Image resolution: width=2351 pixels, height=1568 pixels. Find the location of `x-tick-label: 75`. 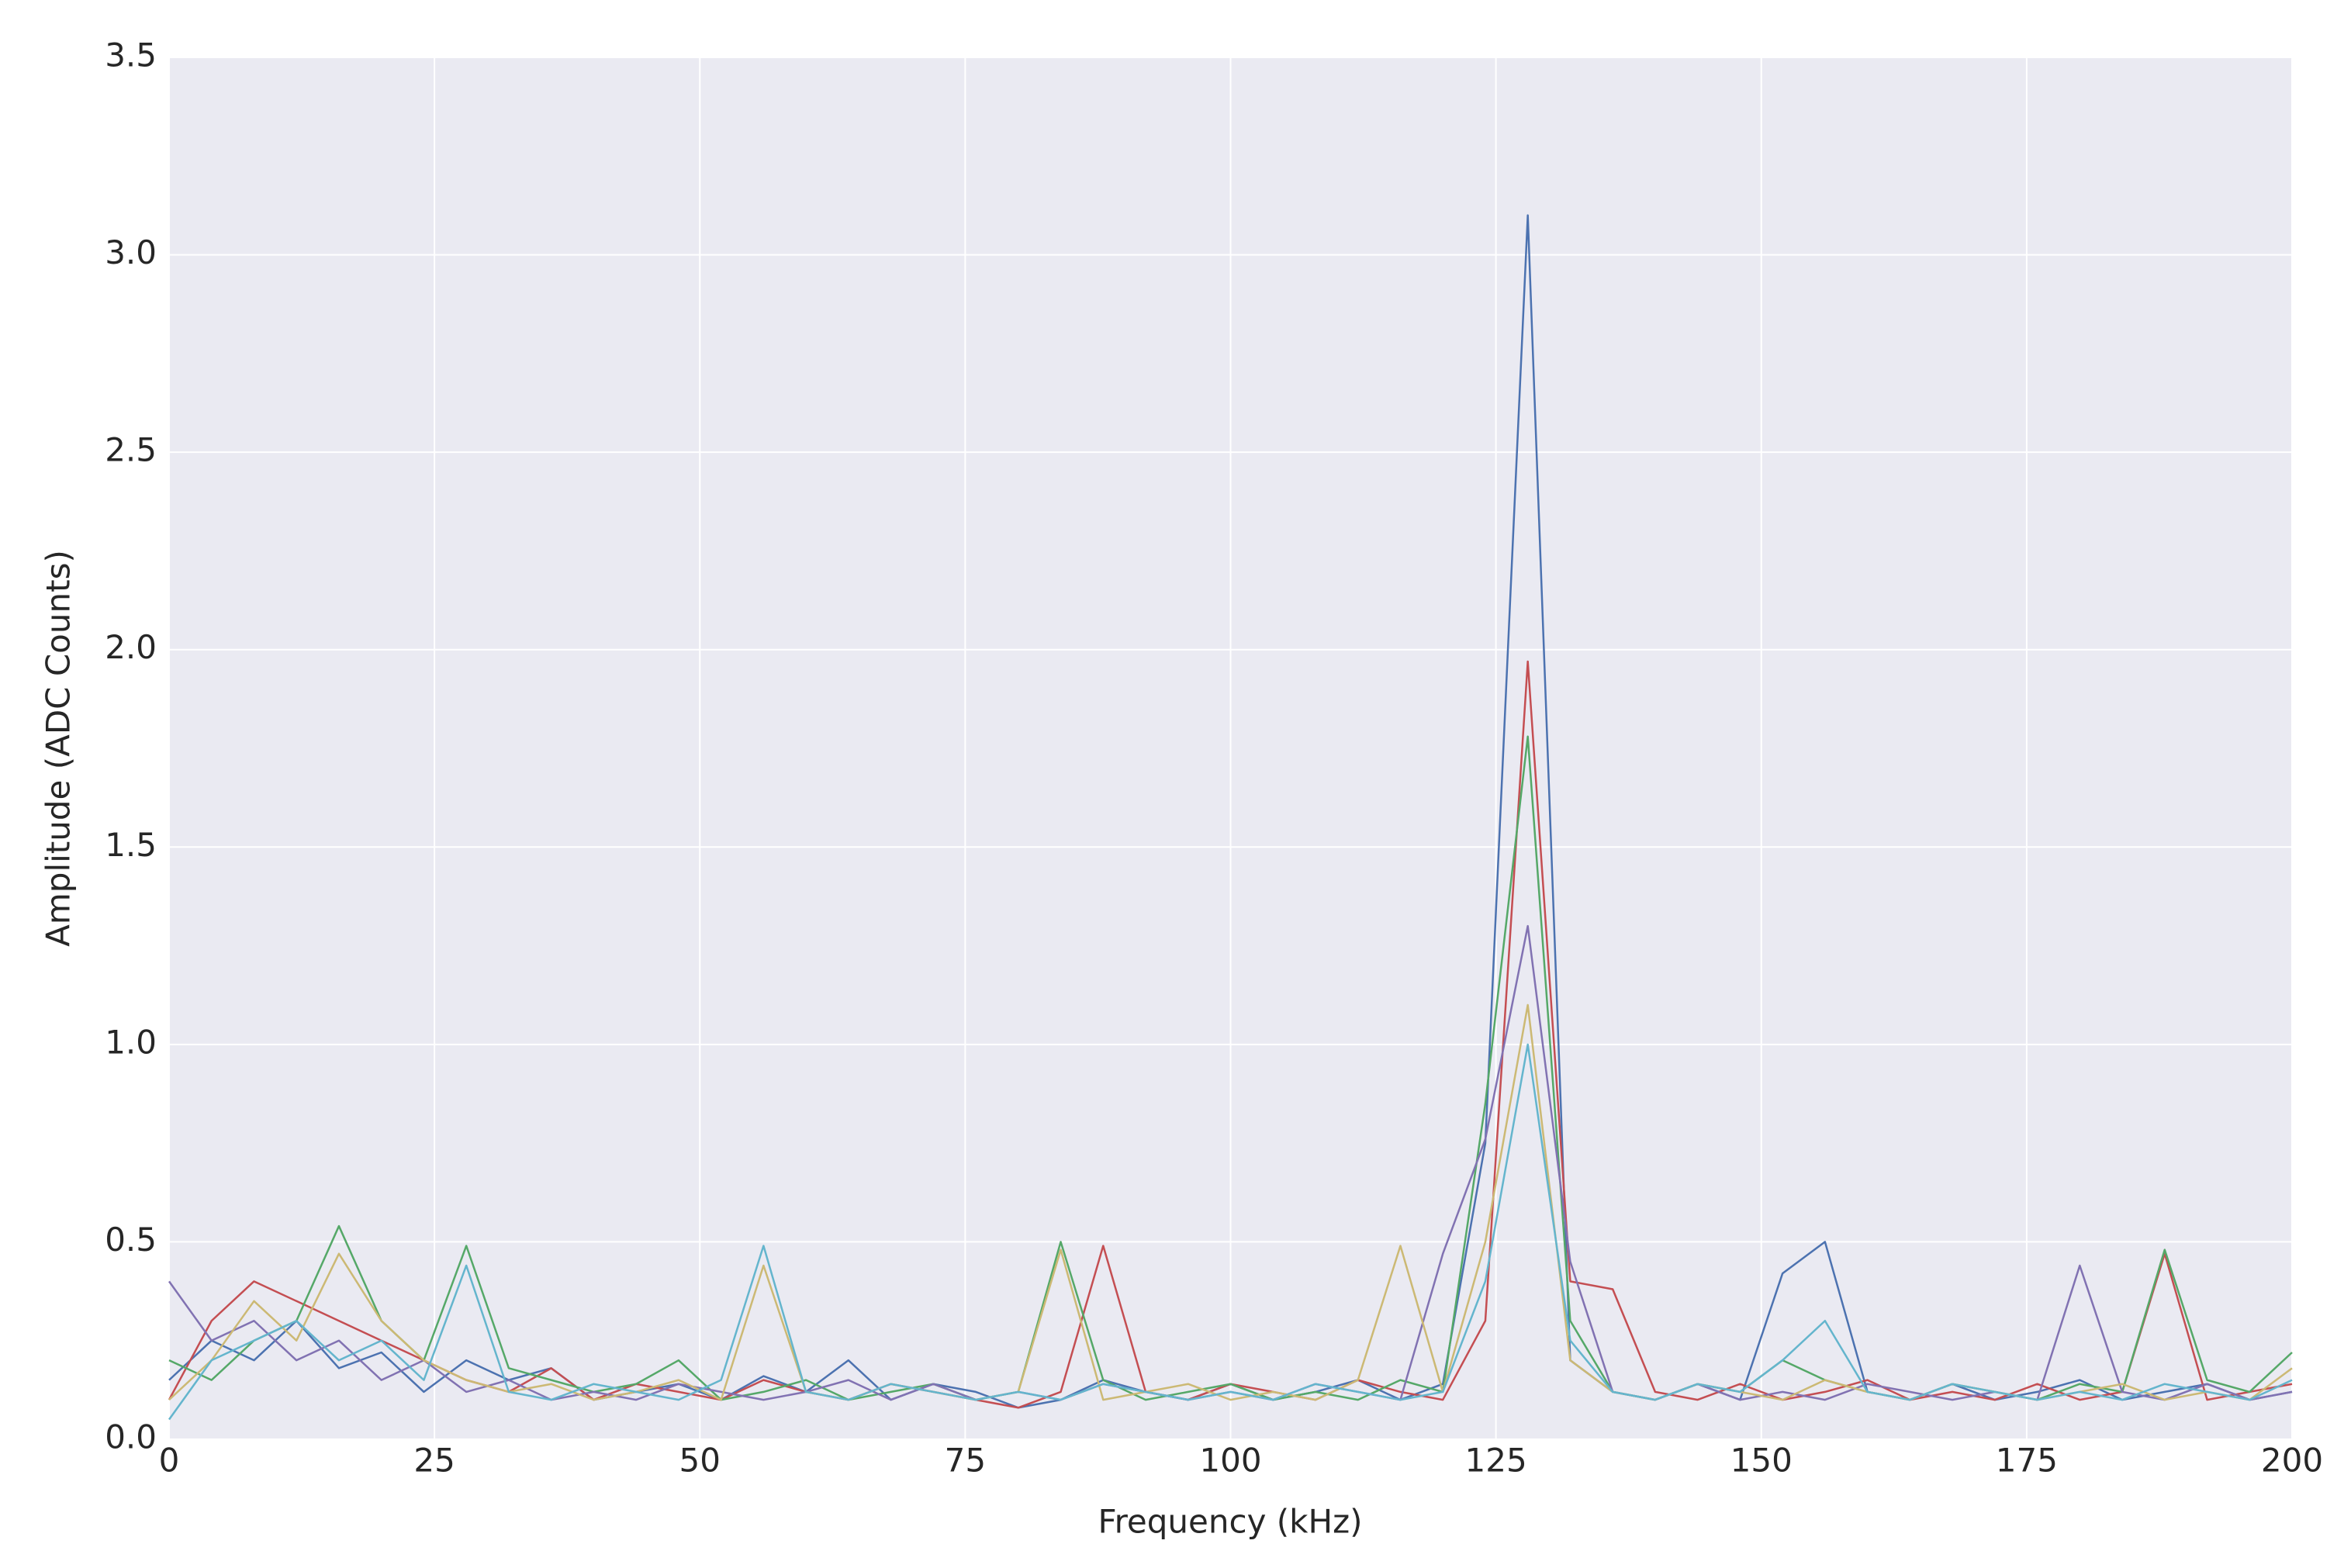

x-tick-label: 75 is located at coordinates (965, 1461).